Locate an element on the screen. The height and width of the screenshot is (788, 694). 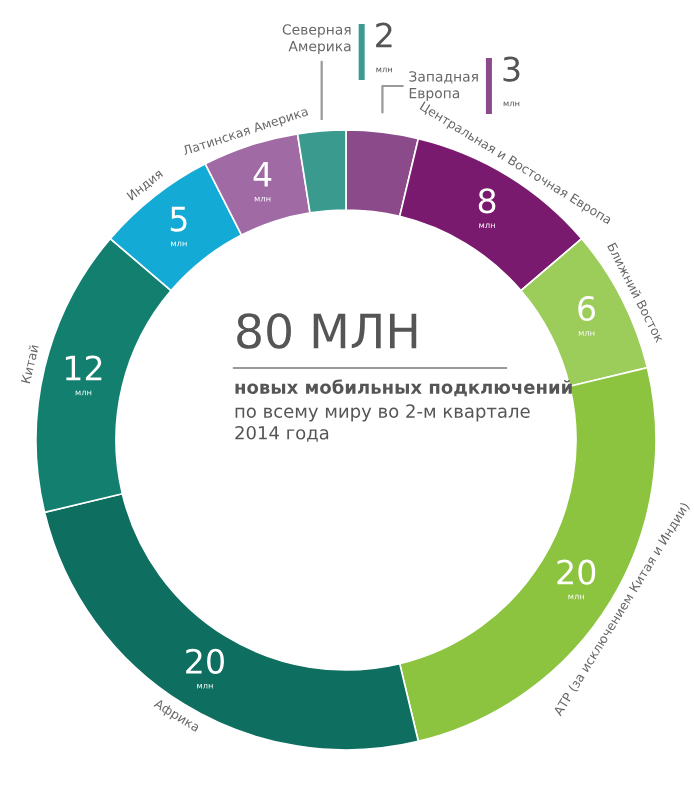
text: по всему миру во 2-м квартале 2014 года is located at coordinates (382, 423).